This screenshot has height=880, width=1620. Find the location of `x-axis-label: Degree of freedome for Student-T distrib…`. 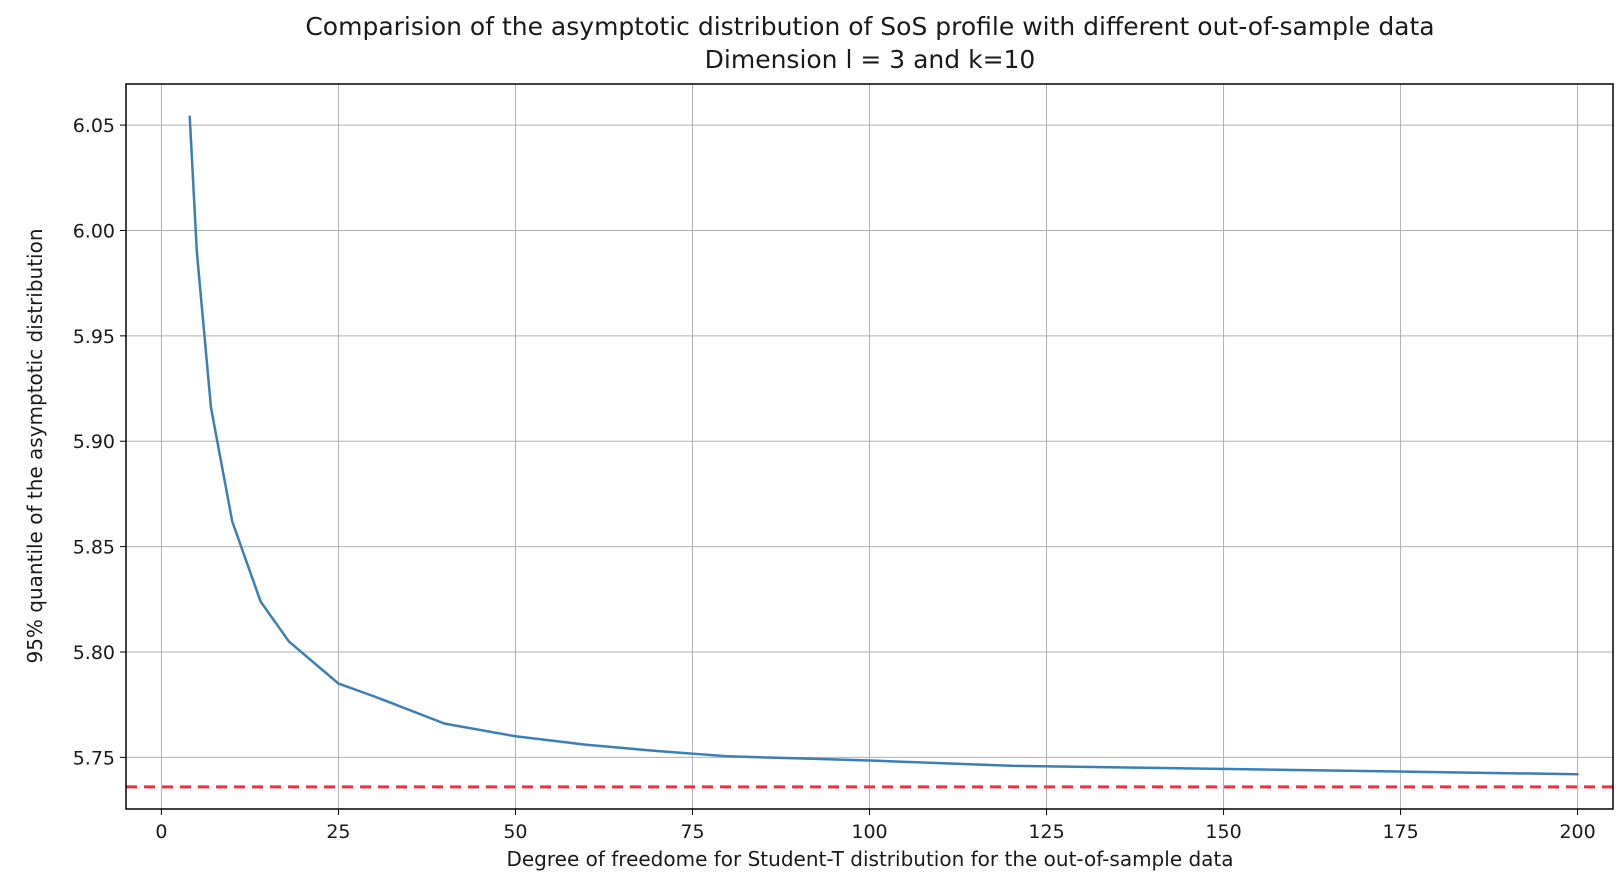

x-axis-label: Degree of freedome for Student-T distrib… is located at coordinates (869, 859).